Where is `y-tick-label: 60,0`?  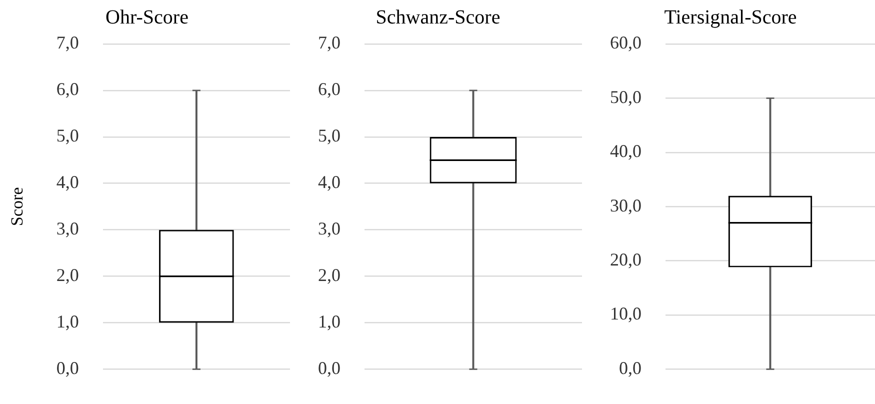 y-tick-label: 60,0 is located at coordinates (626, 42).